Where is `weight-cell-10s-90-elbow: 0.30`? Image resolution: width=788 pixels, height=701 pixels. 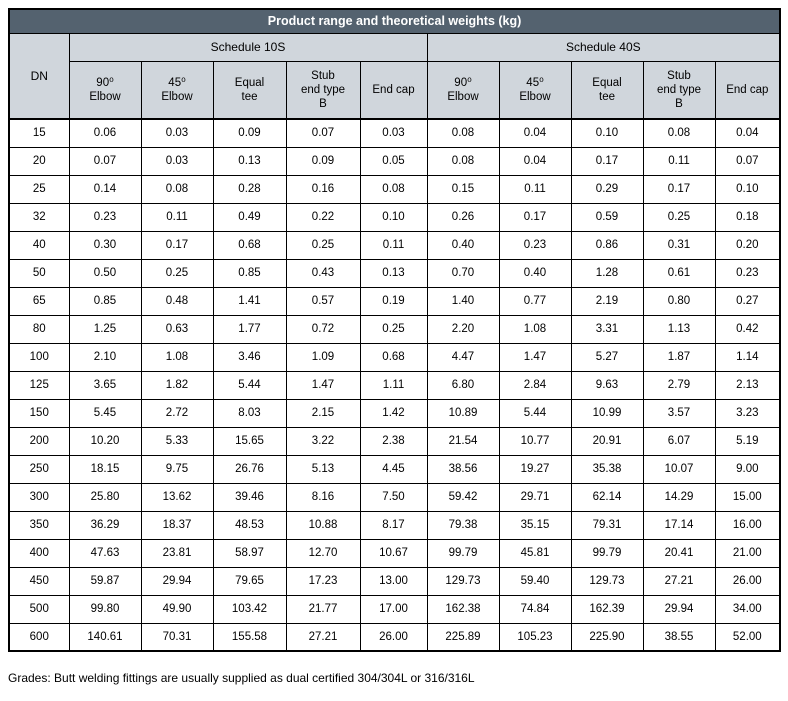
weight-cell-10s-90-elbow: 0.30 is located at coordinates (105, 245).